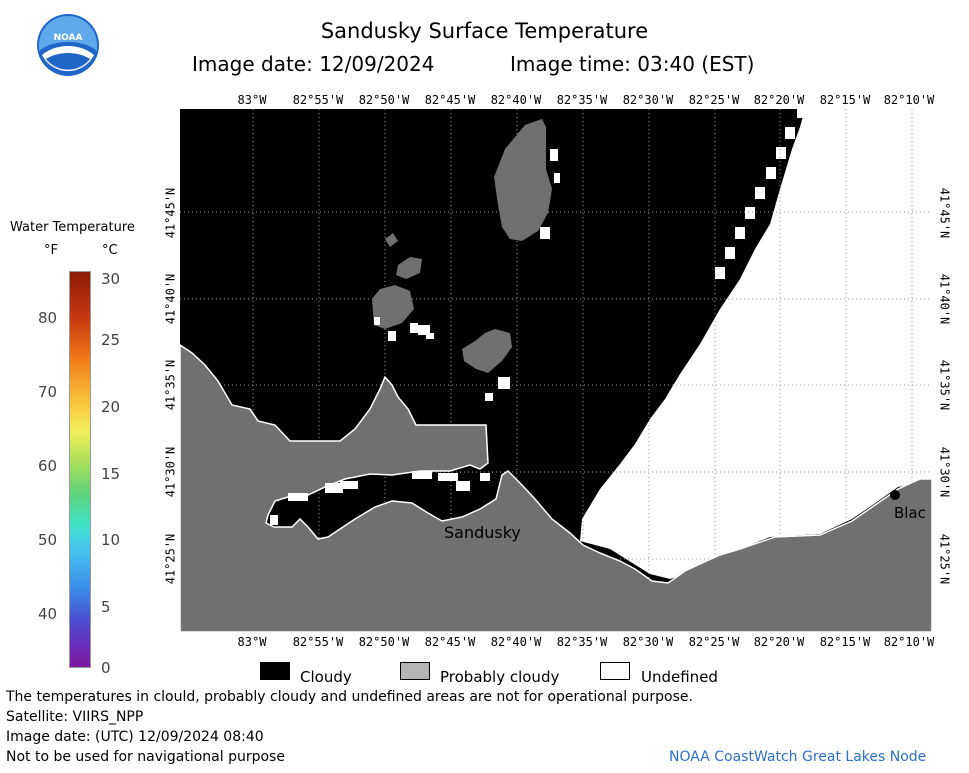  What do you see at coordinates (798, 757) in the screenshot?
I see `credit-link: NOAA CoastWatch Great Lakes Node` at bounding box center [798, 757].